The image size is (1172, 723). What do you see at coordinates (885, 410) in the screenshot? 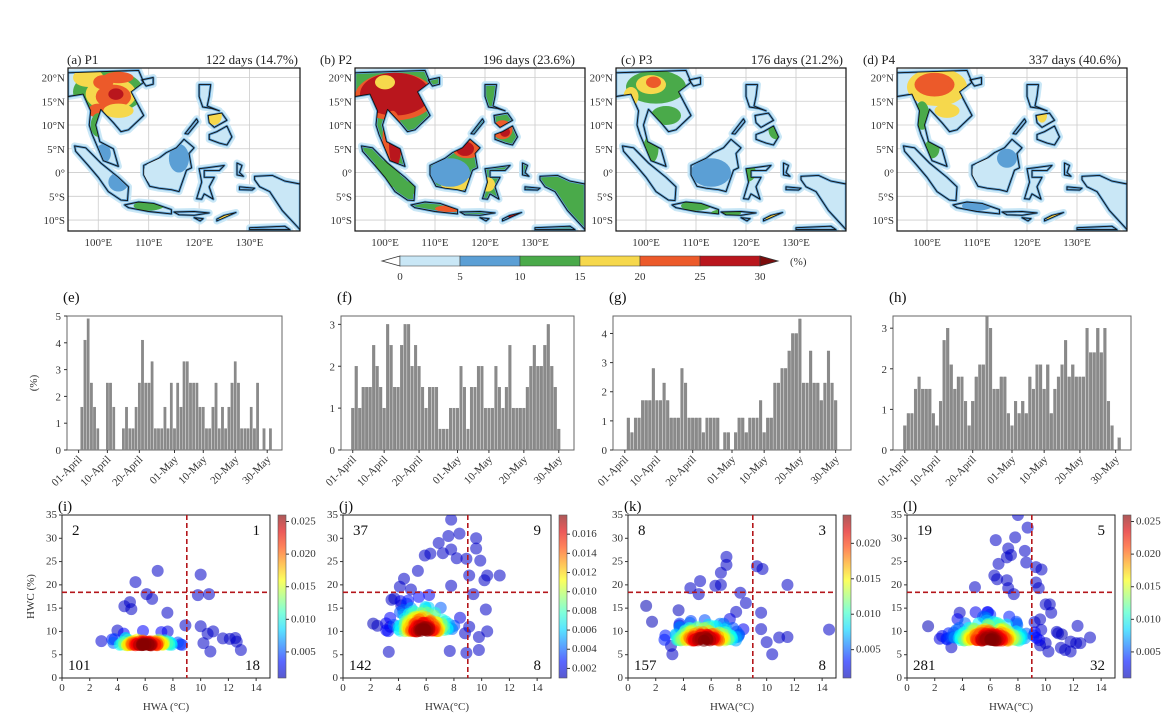
I see `y-tick-label: 1` at bounding box center [885, 410].